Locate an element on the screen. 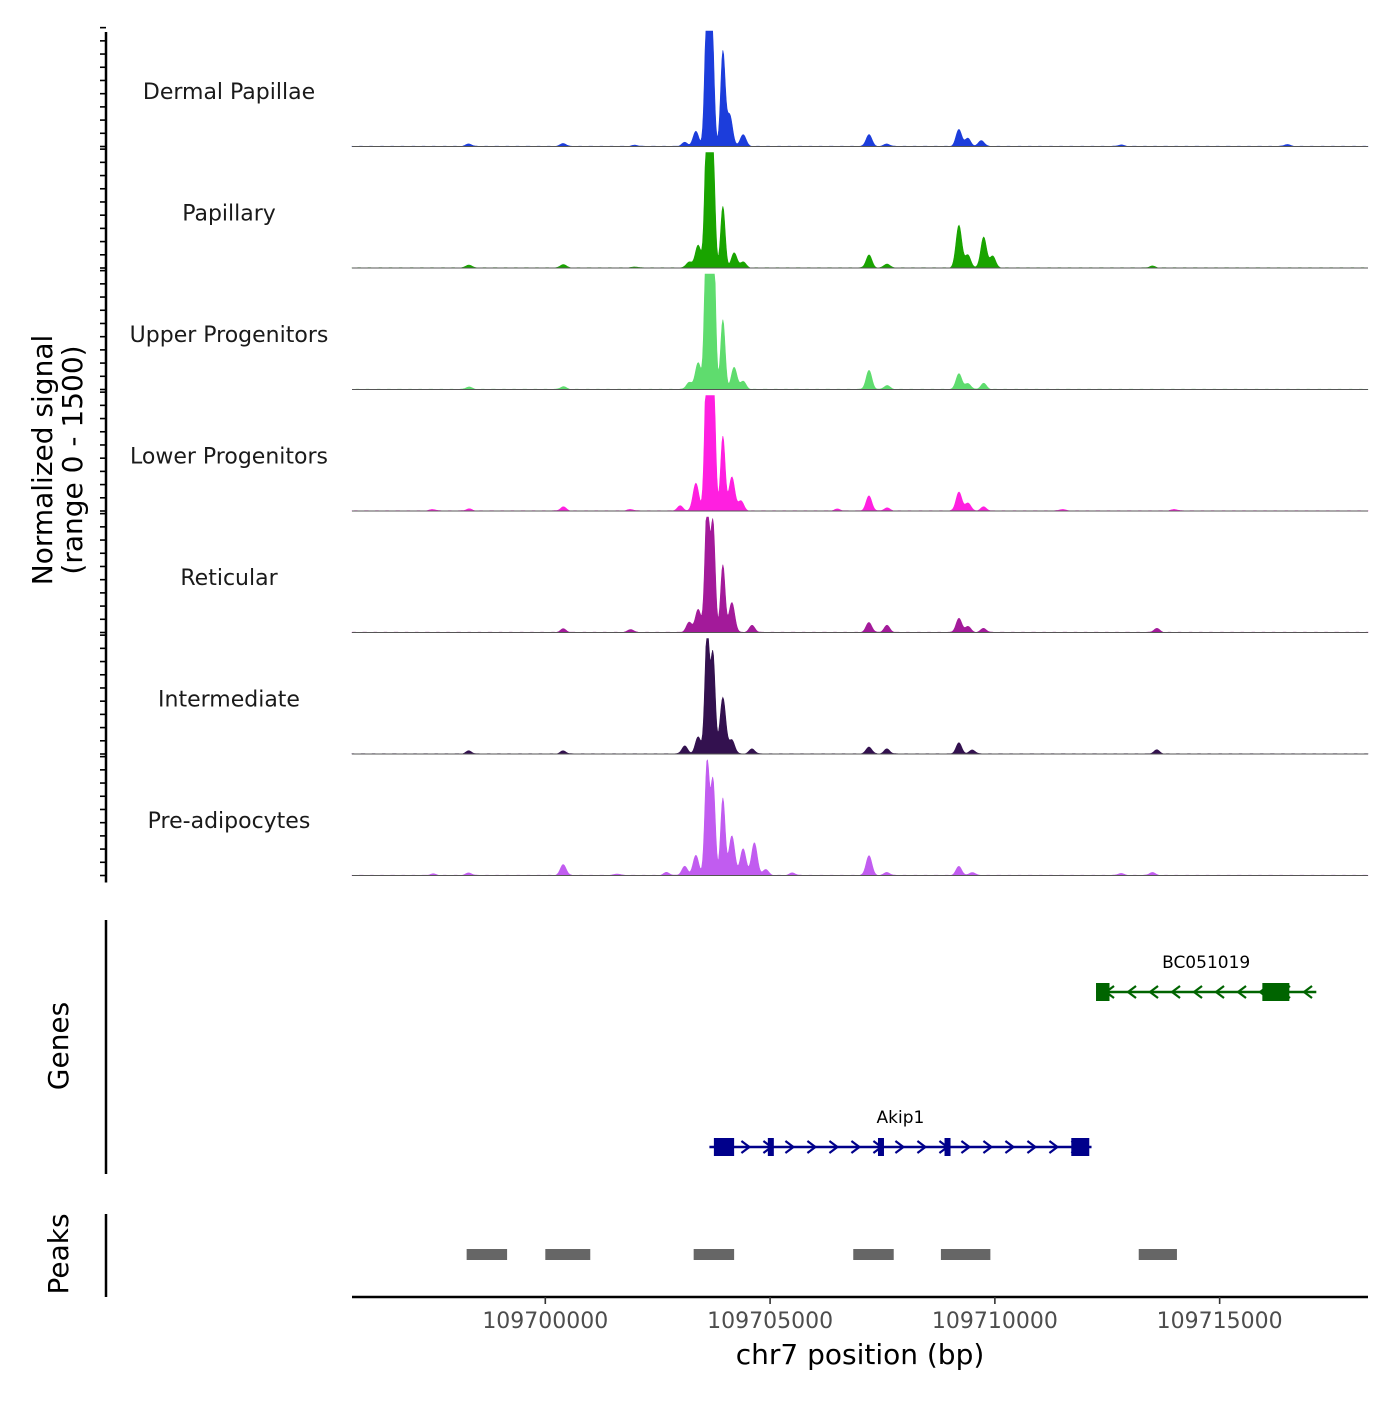  track-label: Lower Progenitors is located at coordinates (229, 457).